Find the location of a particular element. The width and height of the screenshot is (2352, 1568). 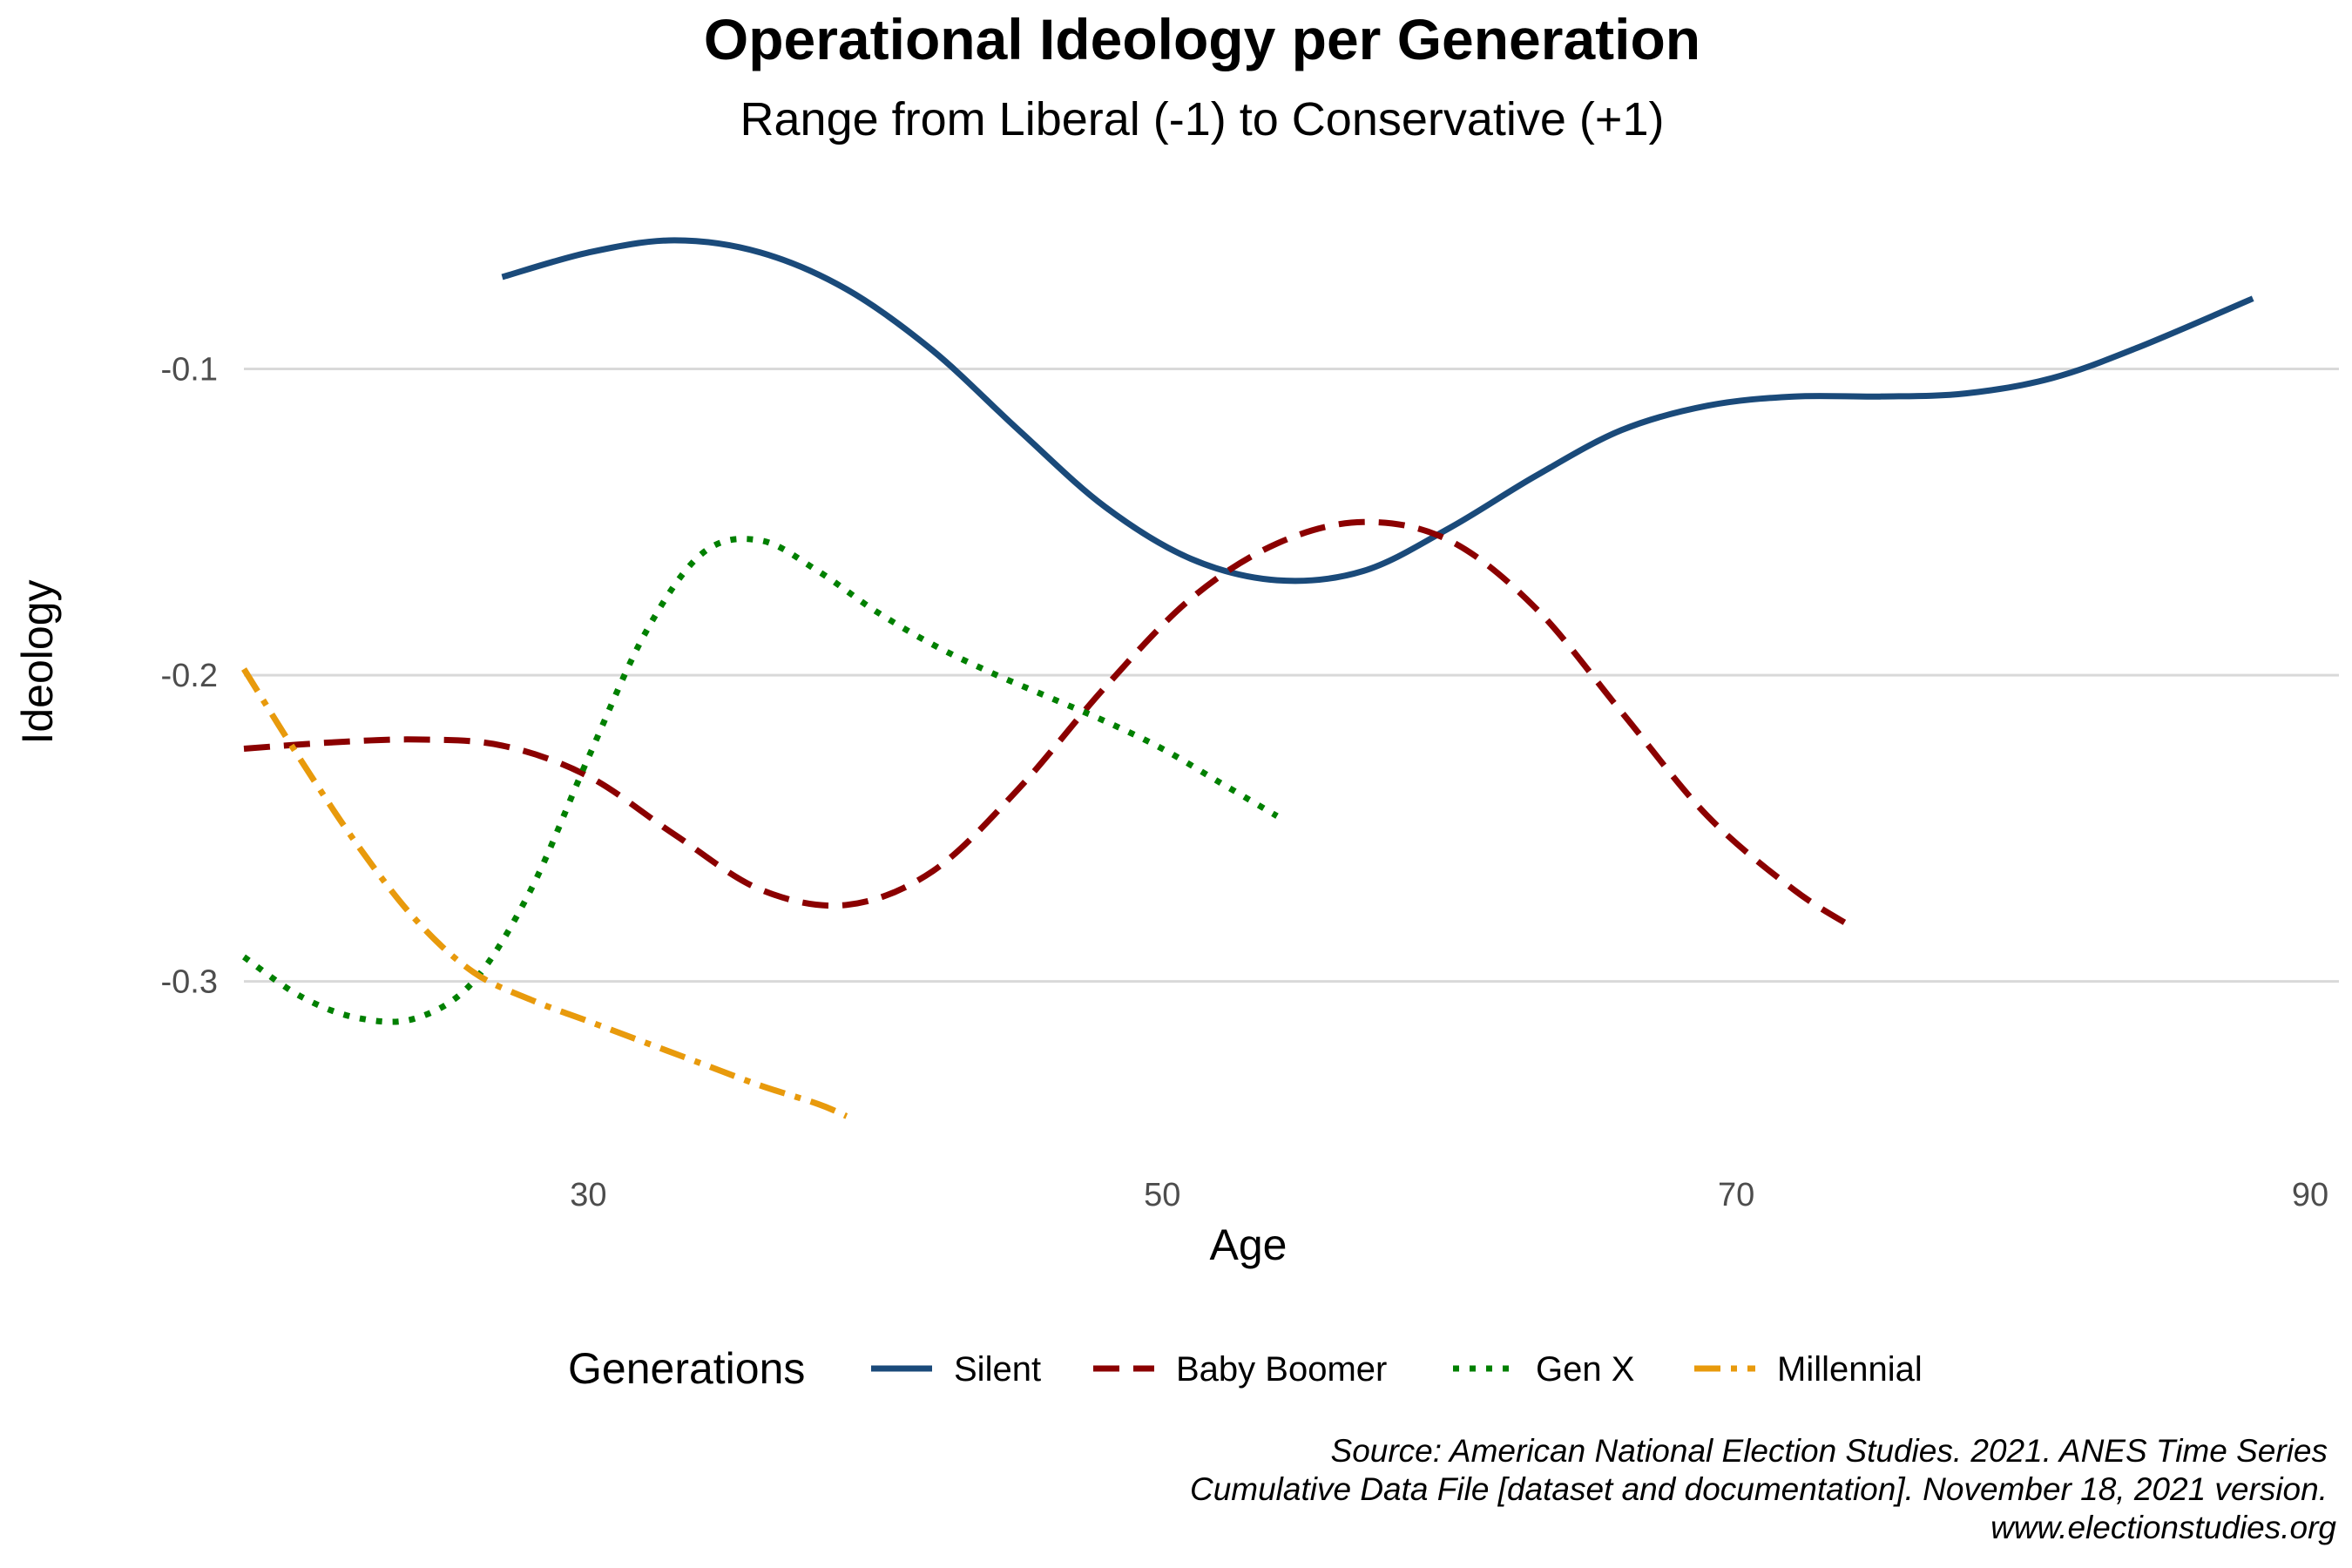

legend-label: Silent is located at coordinates (997, 1369).